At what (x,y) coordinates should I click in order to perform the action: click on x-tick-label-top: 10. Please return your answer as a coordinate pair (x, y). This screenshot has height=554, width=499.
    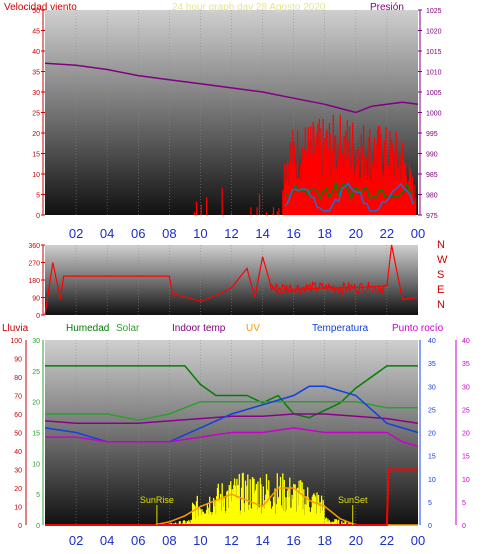
    Looking at the image, I should click on (200, 233).